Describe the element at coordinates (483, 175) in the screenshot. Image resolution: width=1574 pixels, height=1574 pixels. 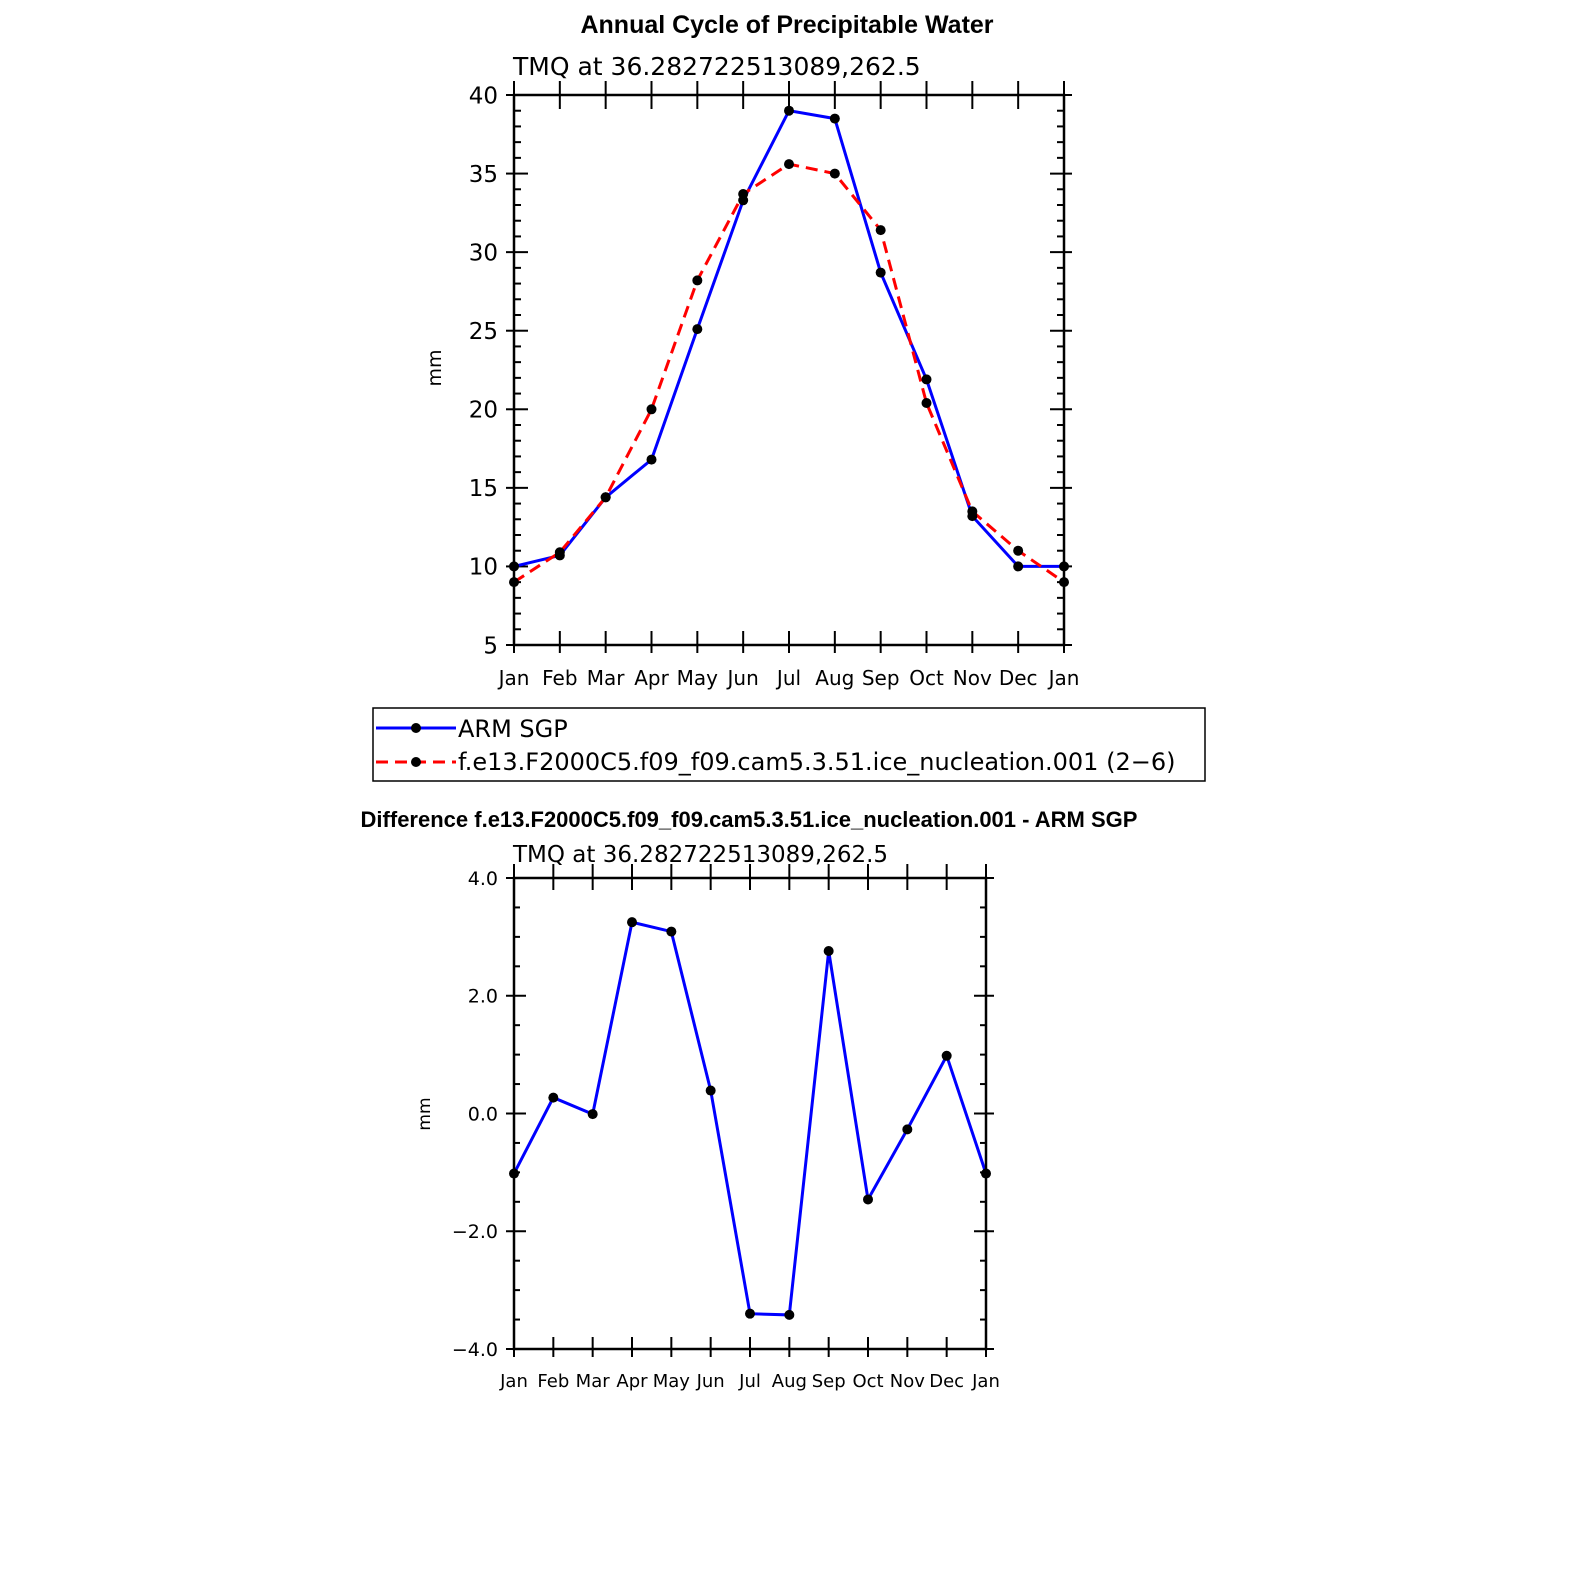
I see `y-tick-label: 35` at that location.